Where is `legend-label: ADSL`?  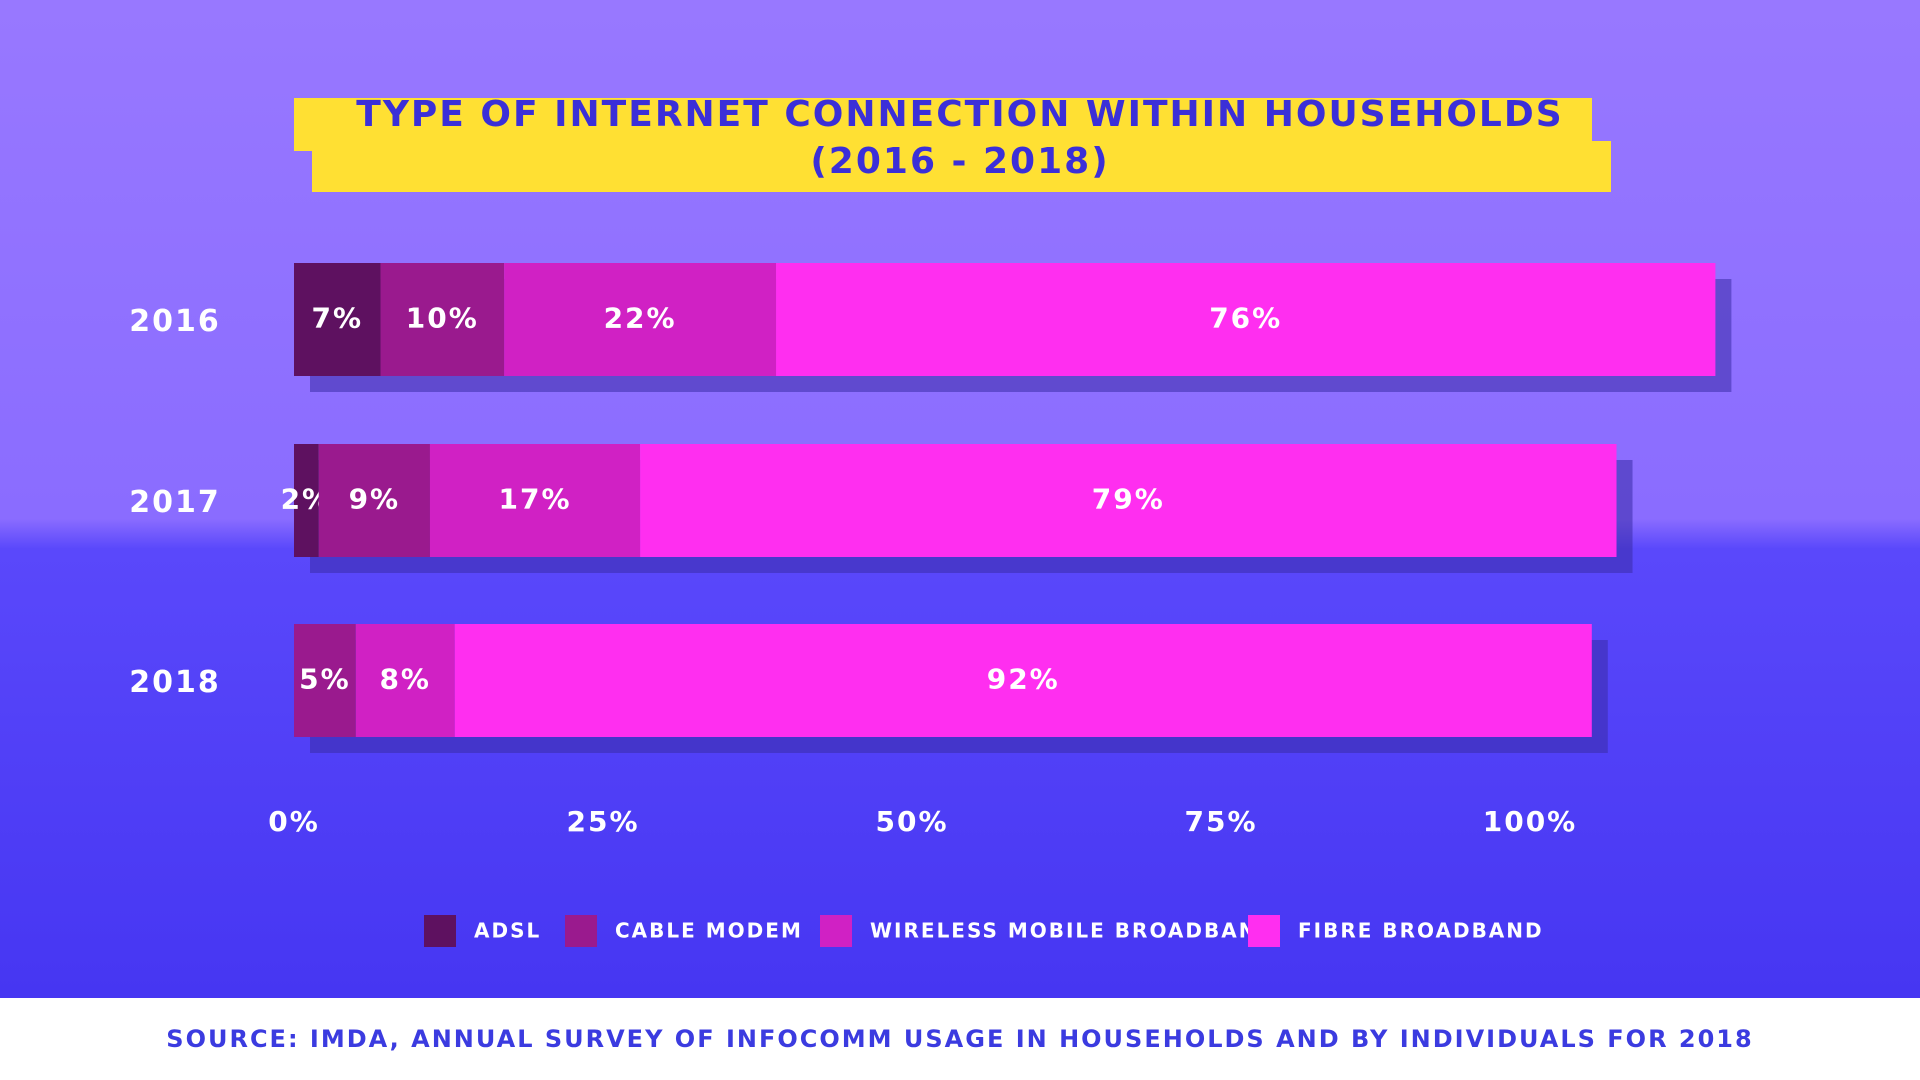
legend-label: ADSL is located at coordinates (507, 931).